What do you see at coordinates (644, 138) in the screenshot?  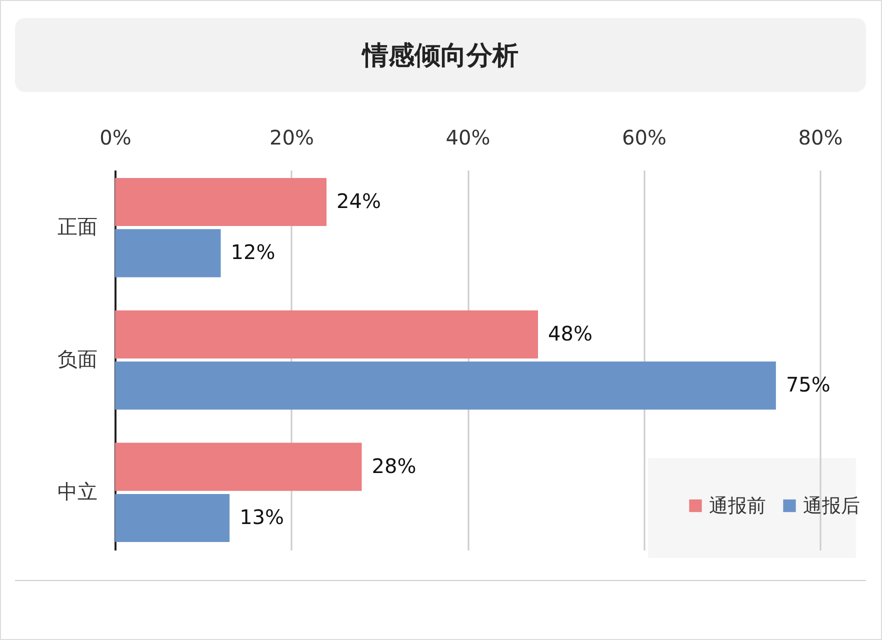 I see `x-tick-label: 60%` at bounding box center [644, 138].